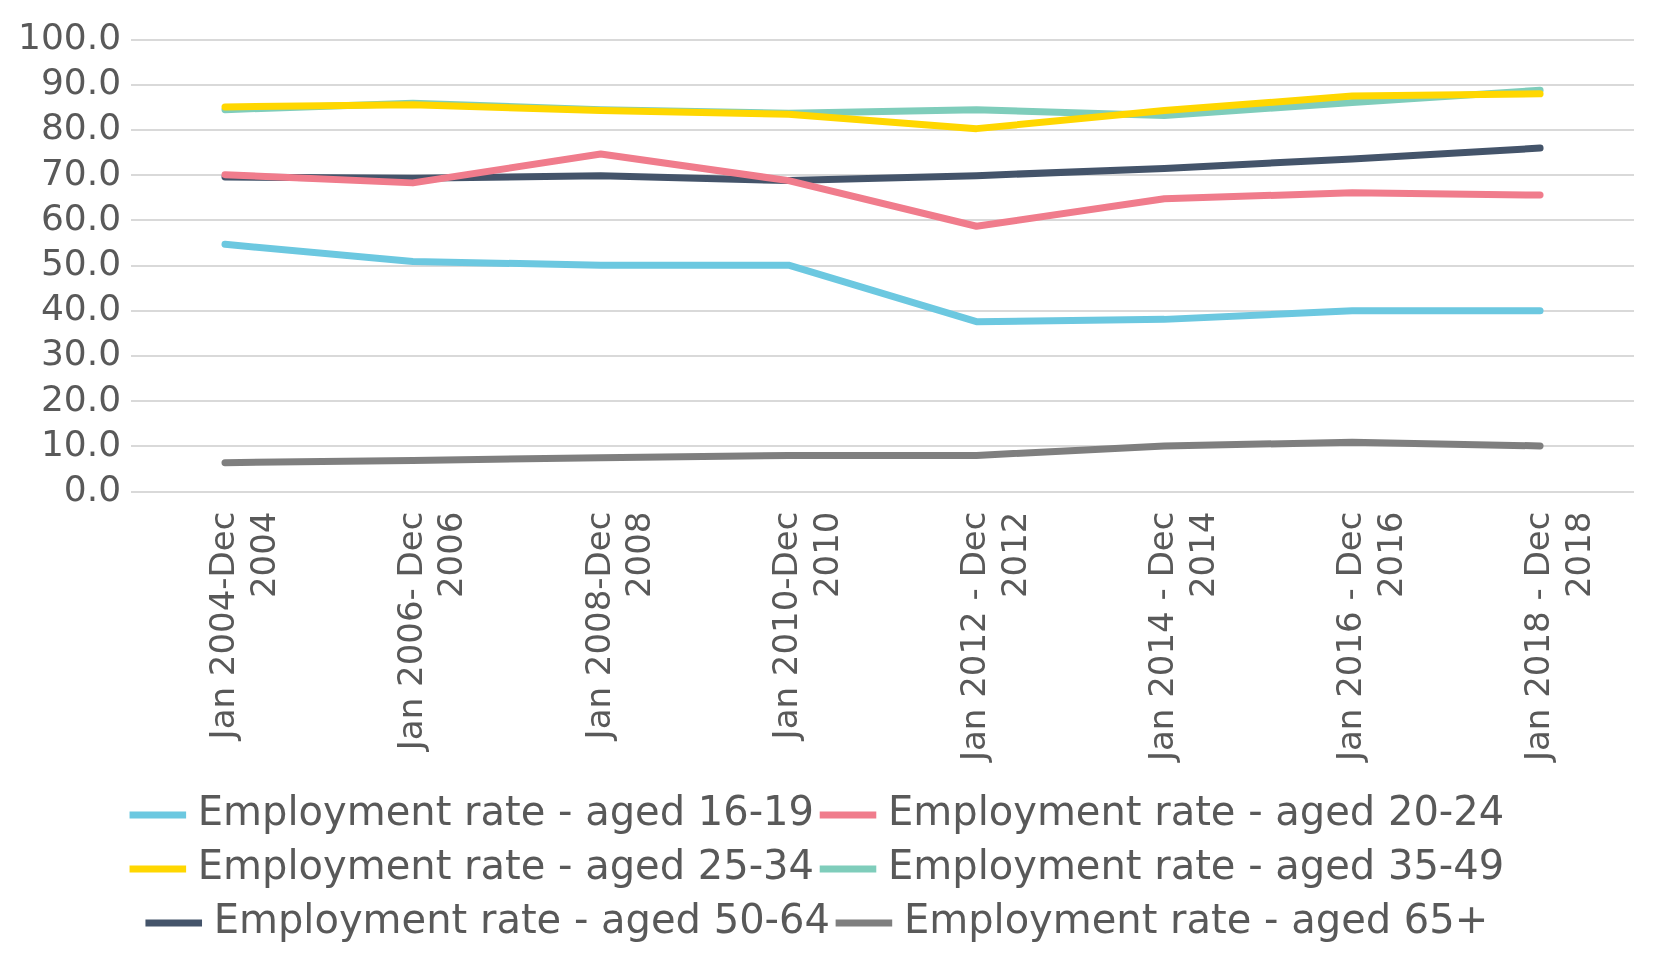  What do you see at coordinates (618, 626) in the screenshot?
I see `x-tick-label: Jan 2008-Dec 2008` at bounding box center [618, 626].